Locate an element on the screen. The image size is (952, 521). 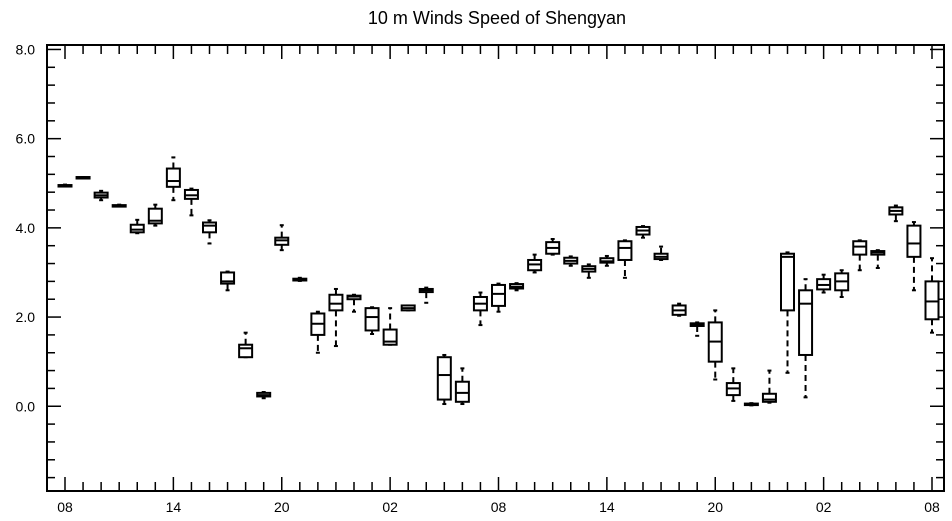
y-tick-label: 4.0 is located at coordinates (26, 228).